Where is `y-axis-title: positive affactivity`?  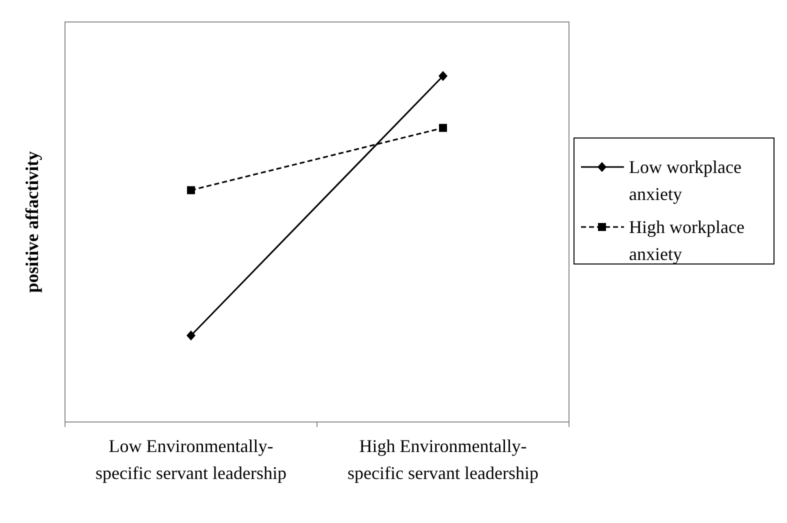 y-axis-title: positive affactivity is located at coordinates (32, 222).